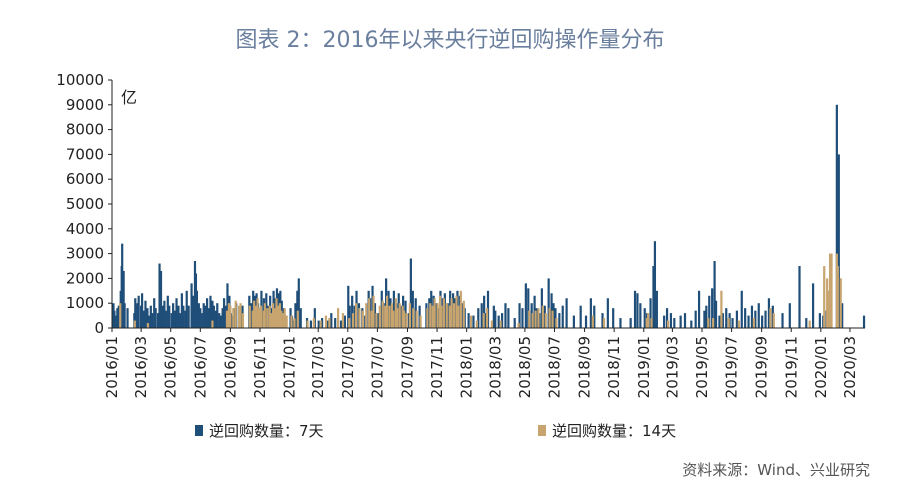 This screenshot has height=501, width=900. I want to click on x-tick-label: 2016/03, so click(141, 367).